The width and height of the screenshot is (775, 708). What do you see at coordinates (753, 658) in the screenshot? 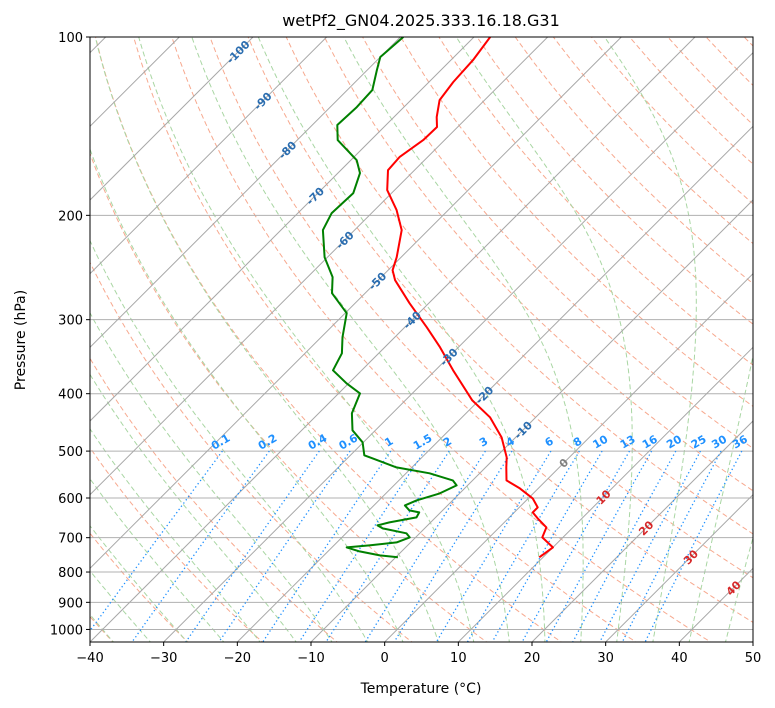
I see `x-tick-label: 50` at bounding box center [753, 658].